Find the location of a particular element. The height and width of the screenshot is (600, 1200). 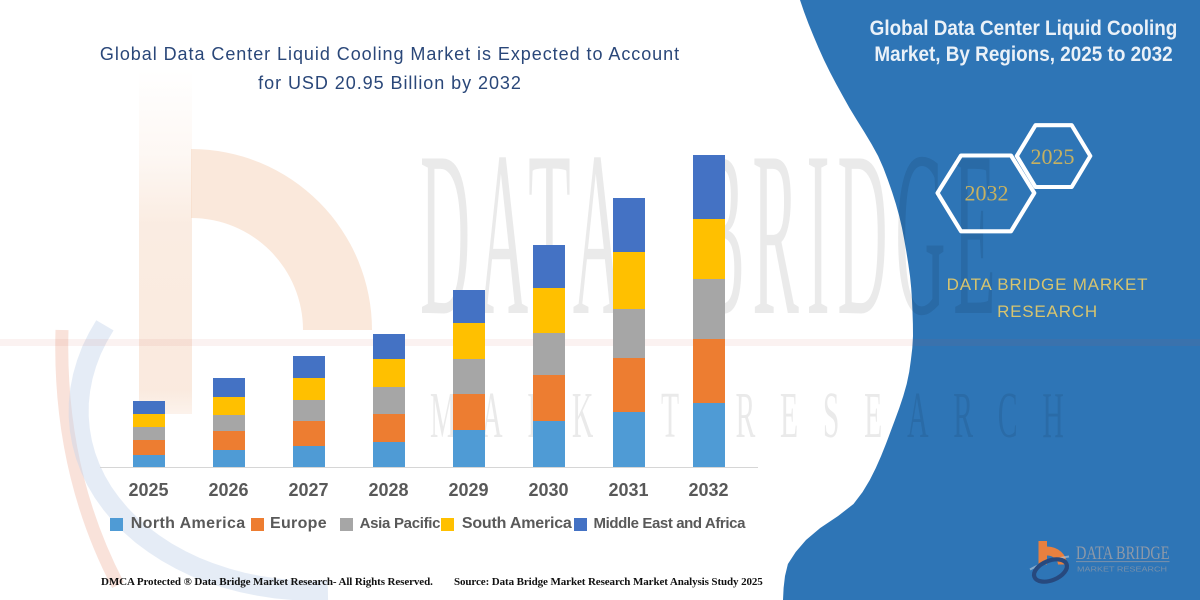

svg-text: MARKET RESEARCH is located at coordinates (1122, 570).